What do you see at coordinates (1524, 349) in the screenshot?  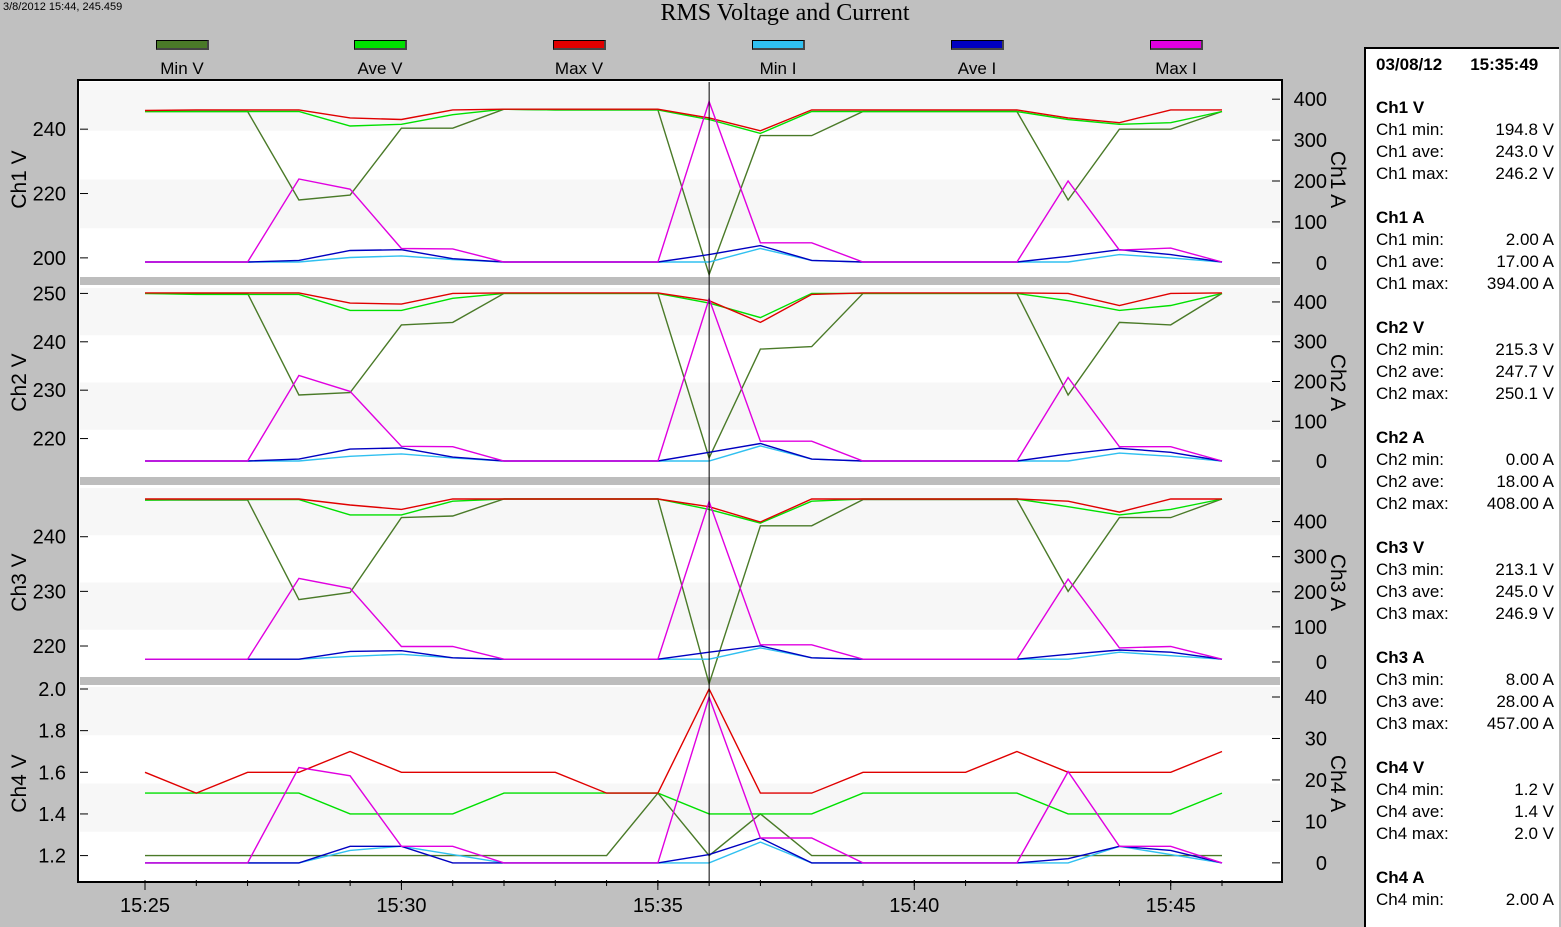 I see `summary-row-value: 215.3 V` at bounding box center [1524, 349].